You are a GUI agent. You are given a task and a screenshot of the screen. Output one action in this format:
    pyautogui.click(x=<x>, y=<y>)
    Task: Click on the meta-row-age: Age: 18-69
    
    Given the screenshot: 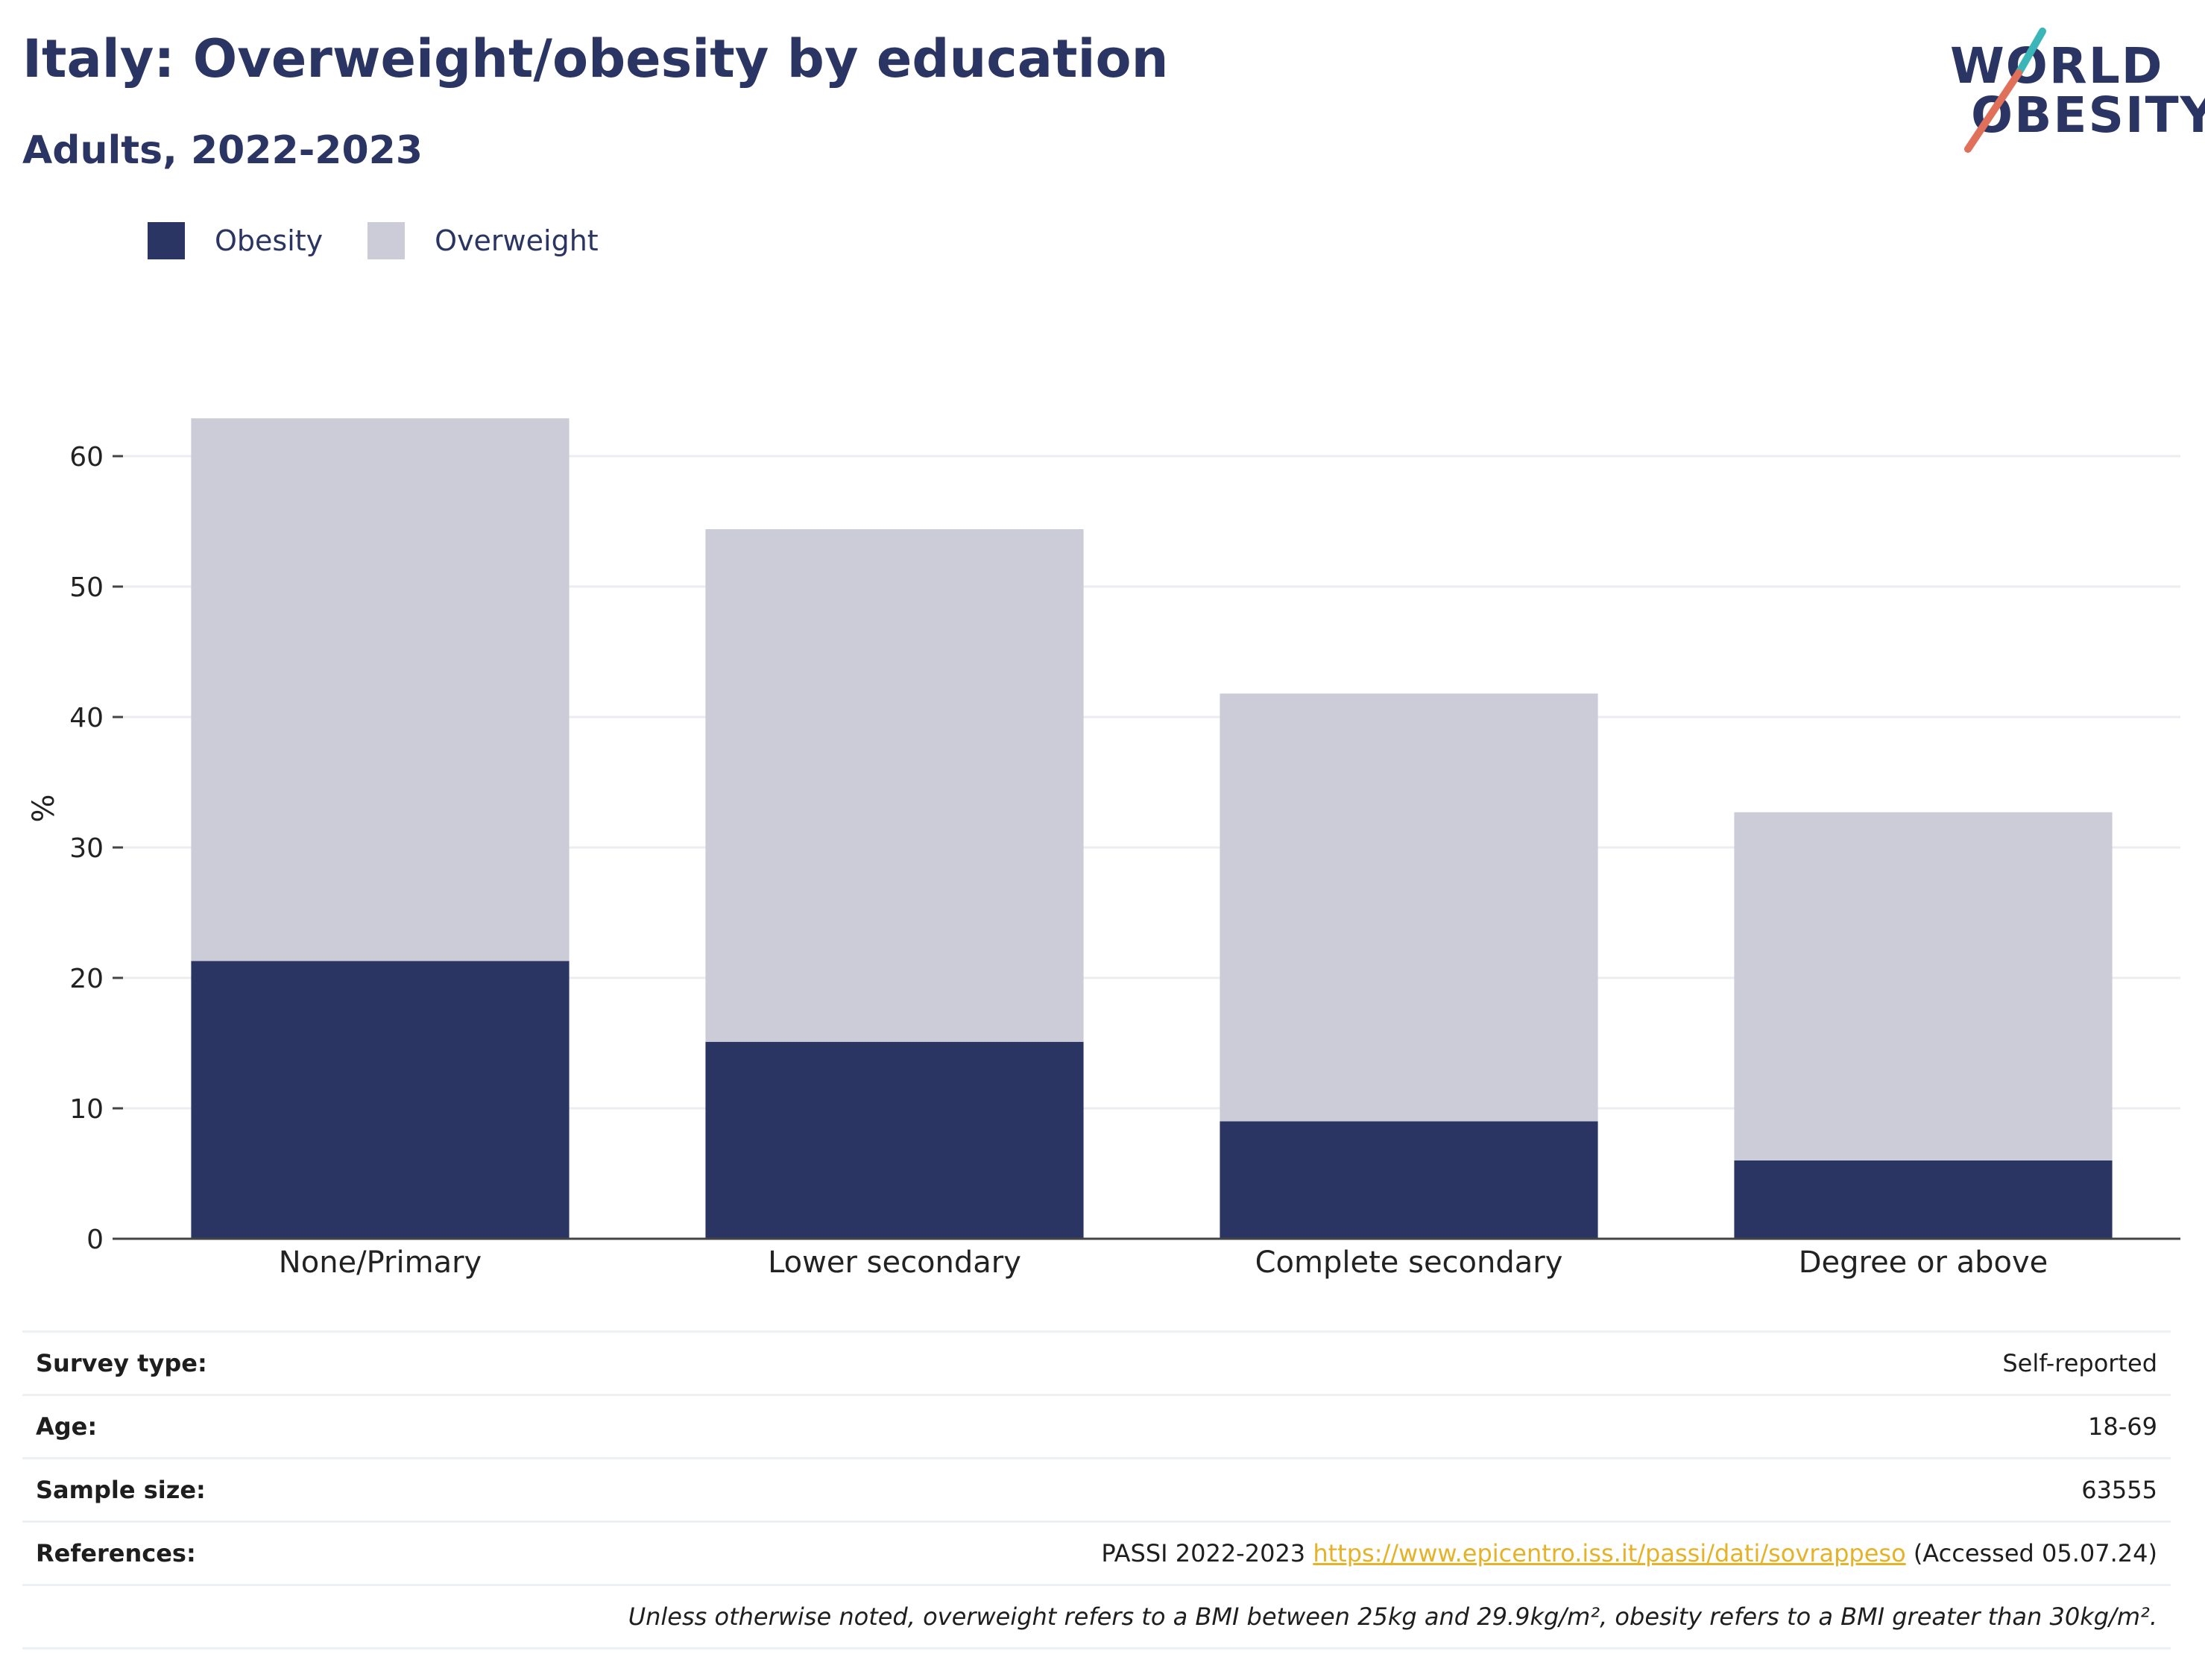 What is the action you would take?
    pyautogui.click(x=1096, y=1425)
    